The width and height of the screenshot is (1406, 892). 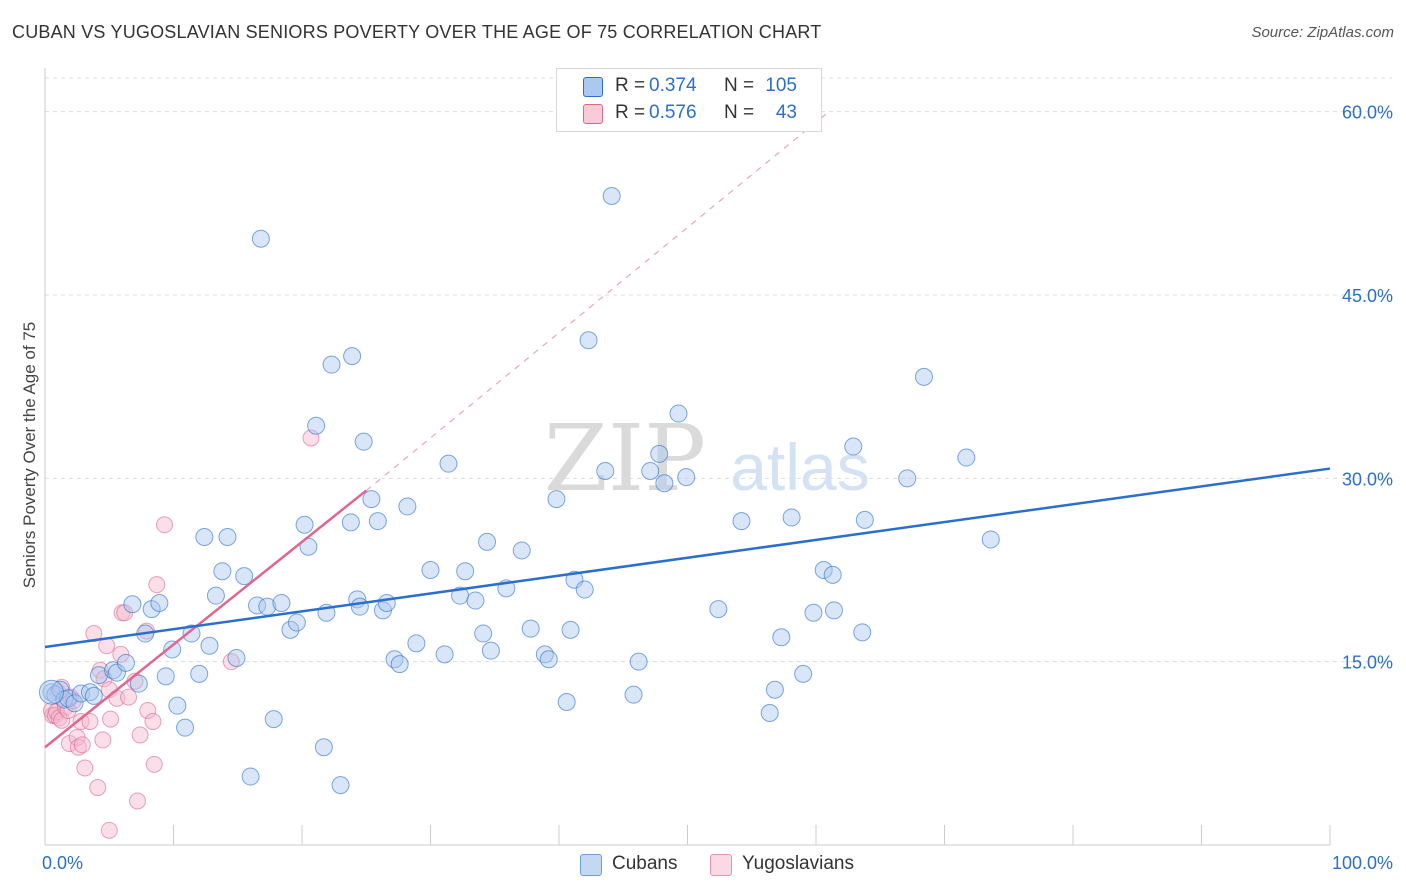 I want to click on n-value: 43, so click(x=786, y=112).